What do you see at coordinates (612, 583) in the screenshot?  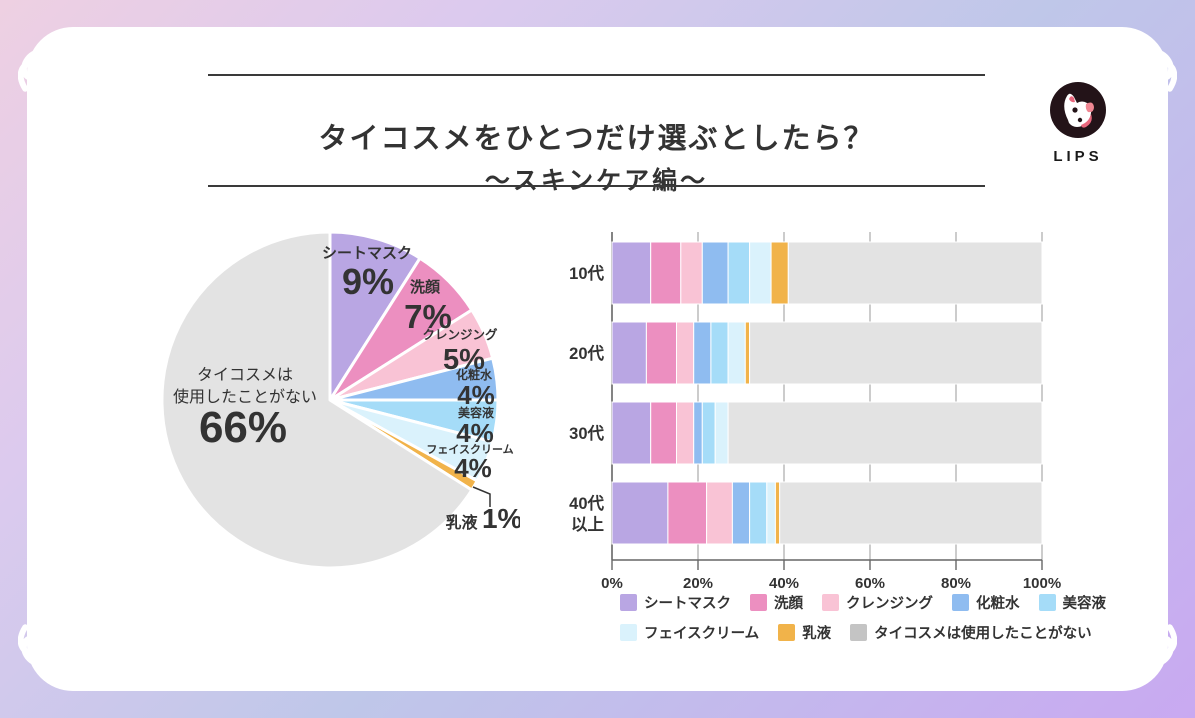 I see `x-tick-label: 0%` at bounding box center [612, 583].